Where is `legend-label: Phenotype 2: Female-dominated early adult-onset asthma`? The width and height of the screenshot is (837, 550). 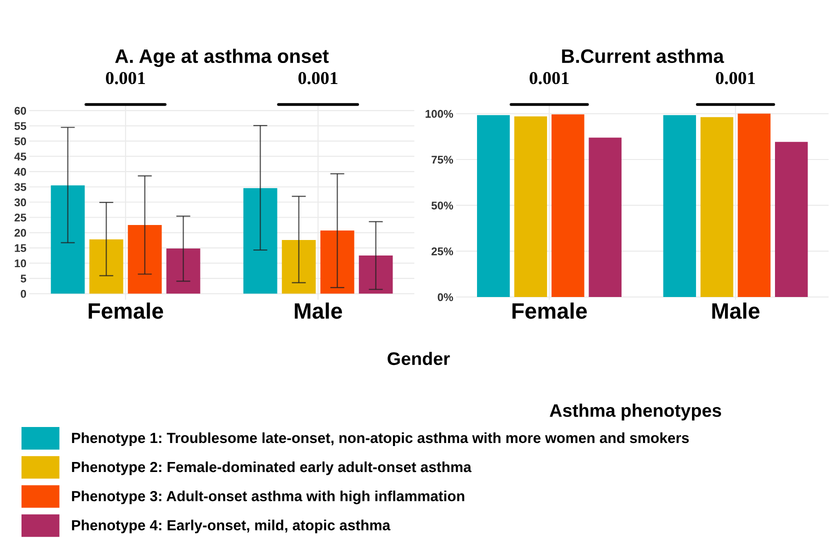 legend-label: Phenotype 2: Female-dominated early adult-onset asthma is located at coordinates (272, 468).